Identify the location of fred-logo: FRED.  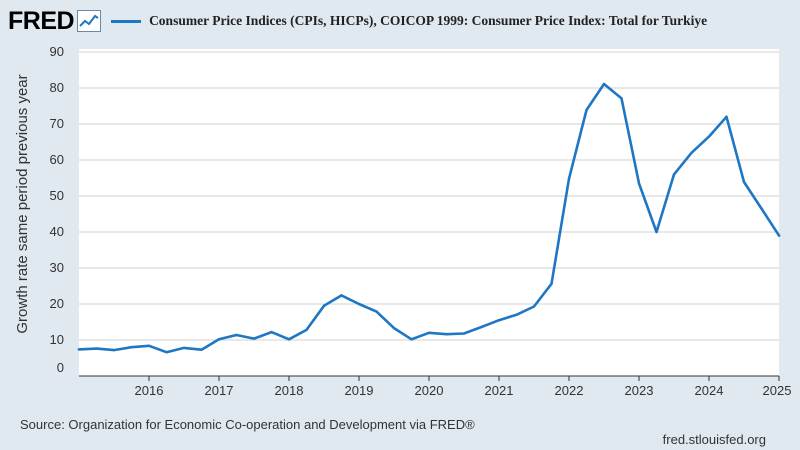
(41, 20).